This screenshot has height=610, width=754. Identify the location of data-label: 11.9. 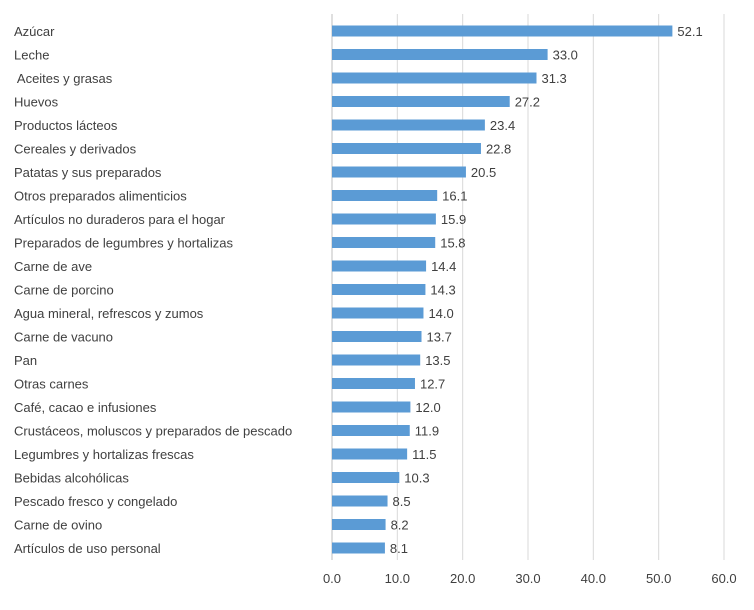
(427, 431).